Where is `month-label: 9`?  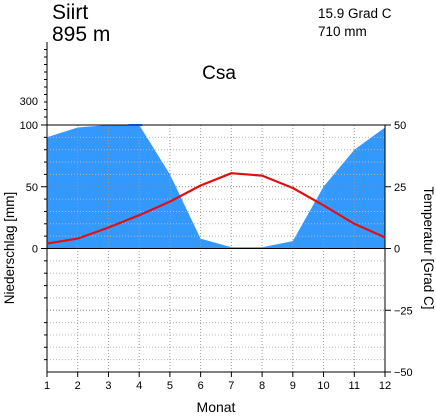 month-label: 9 is located at coordinates (293, 386).